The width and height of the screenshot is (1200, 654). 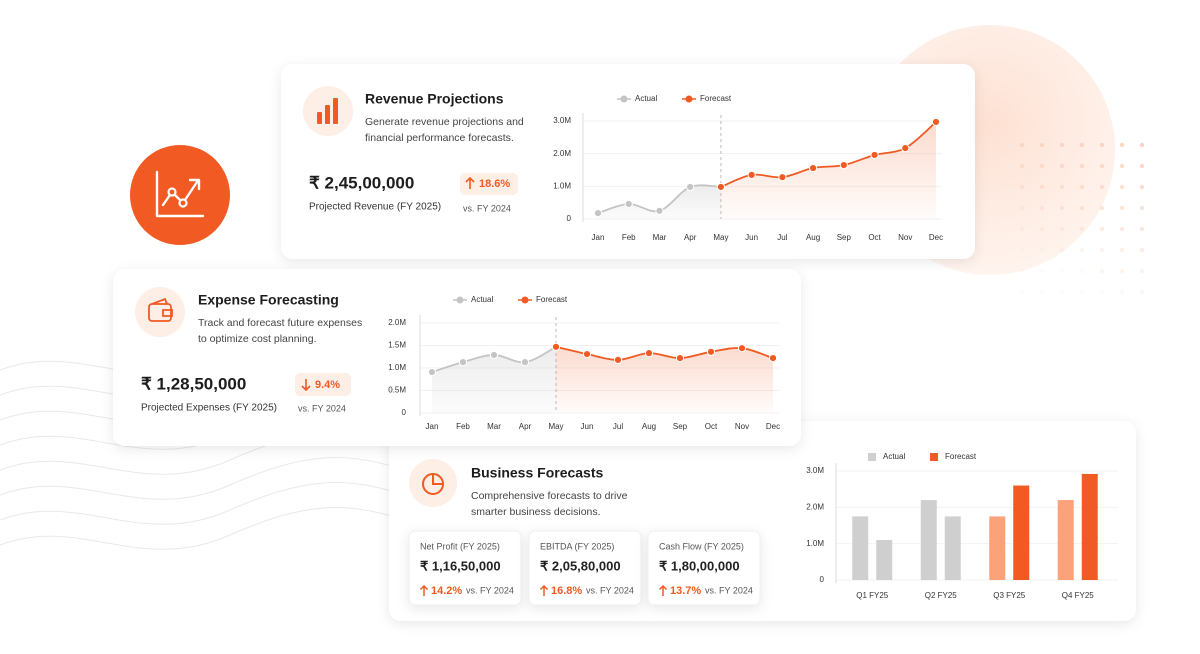 I want to click on wallet-icon, so click(x=160, y=309).